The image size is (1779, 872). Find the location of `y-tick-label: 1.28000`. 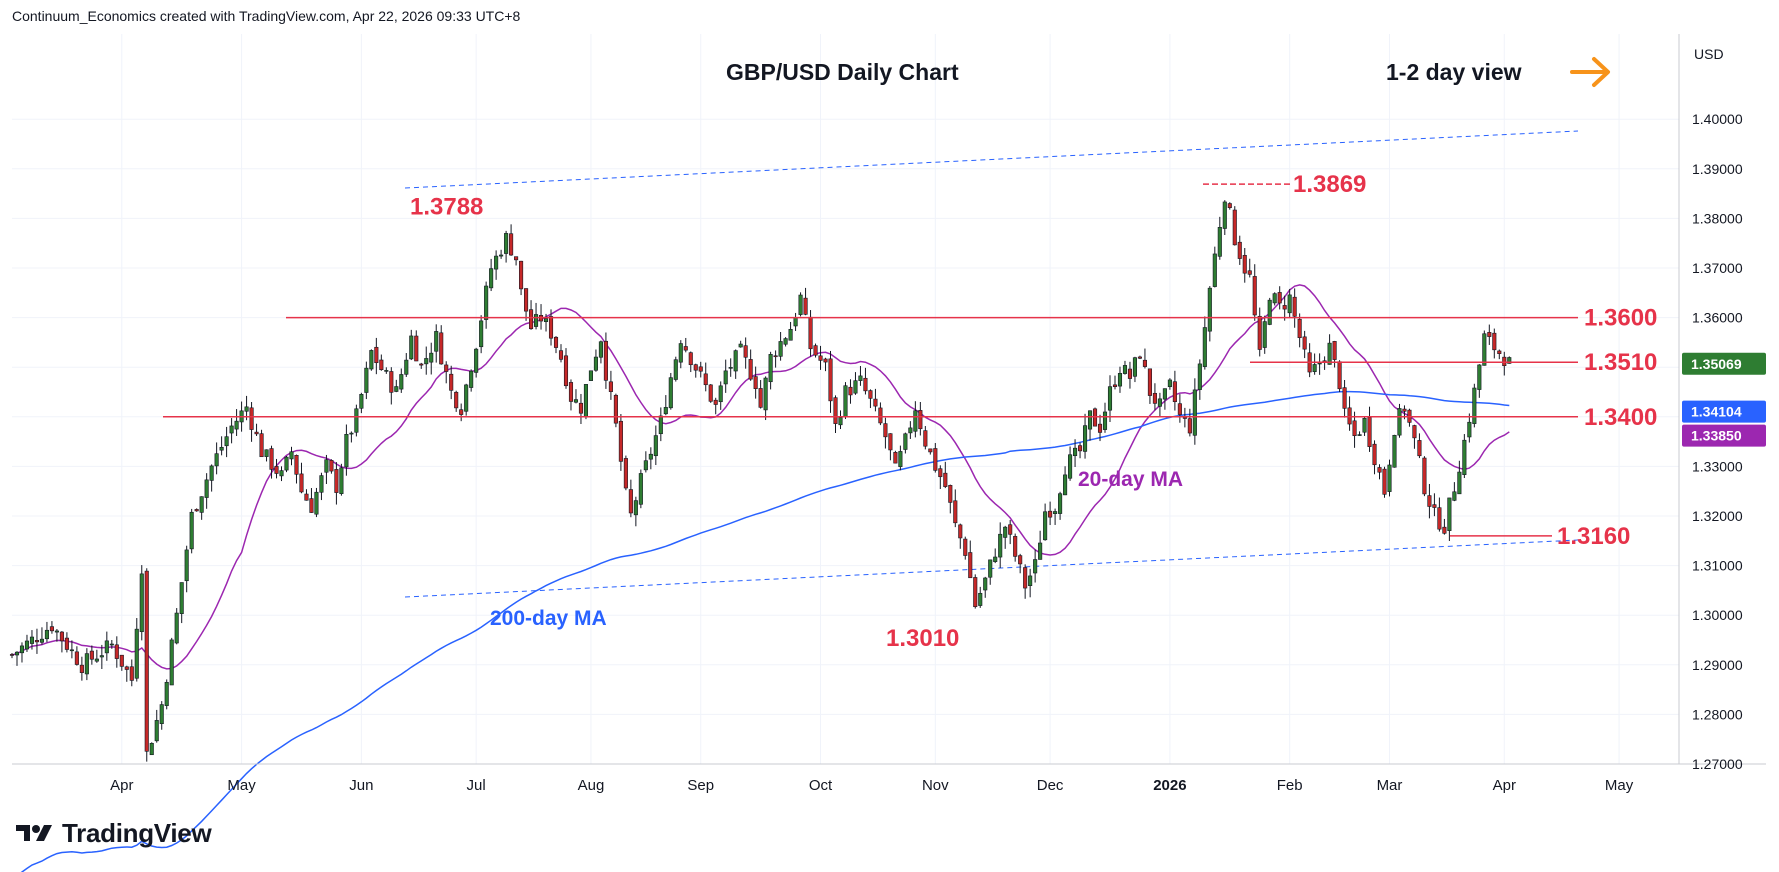

y-tick-label: 1.28000 is located at coordinates (1717, 714).